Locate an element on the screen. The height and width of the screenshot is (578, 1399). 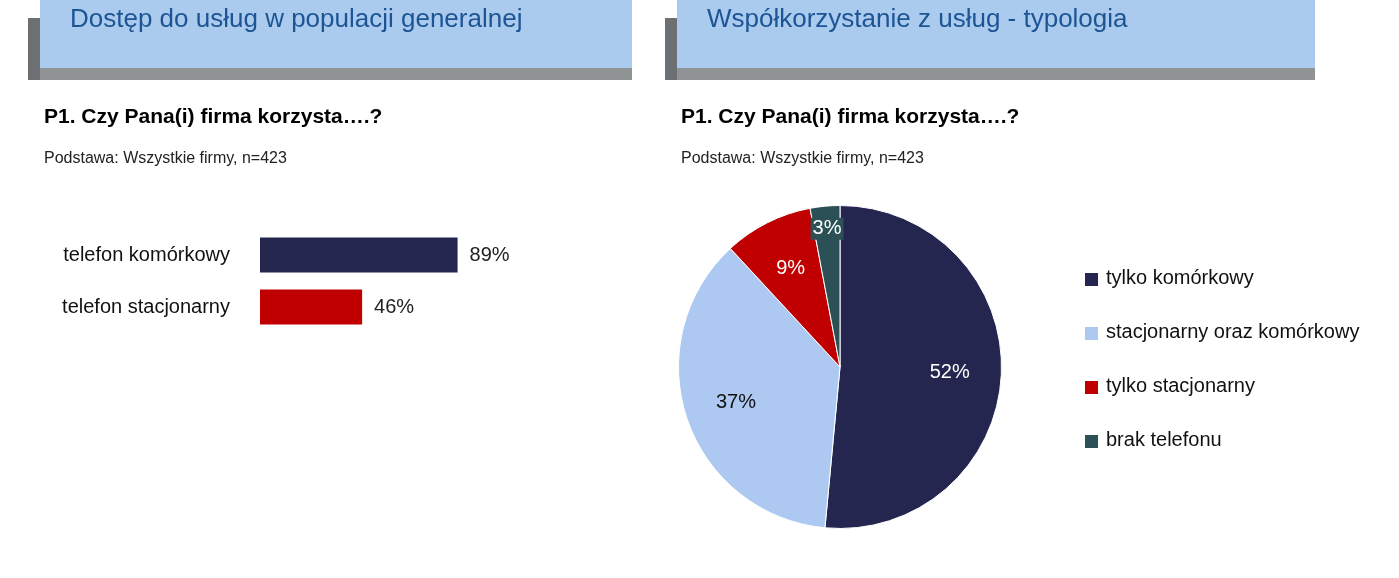
chart-title: Dostęp do usług w populacji generalnej is located at coordinates (297, 18).